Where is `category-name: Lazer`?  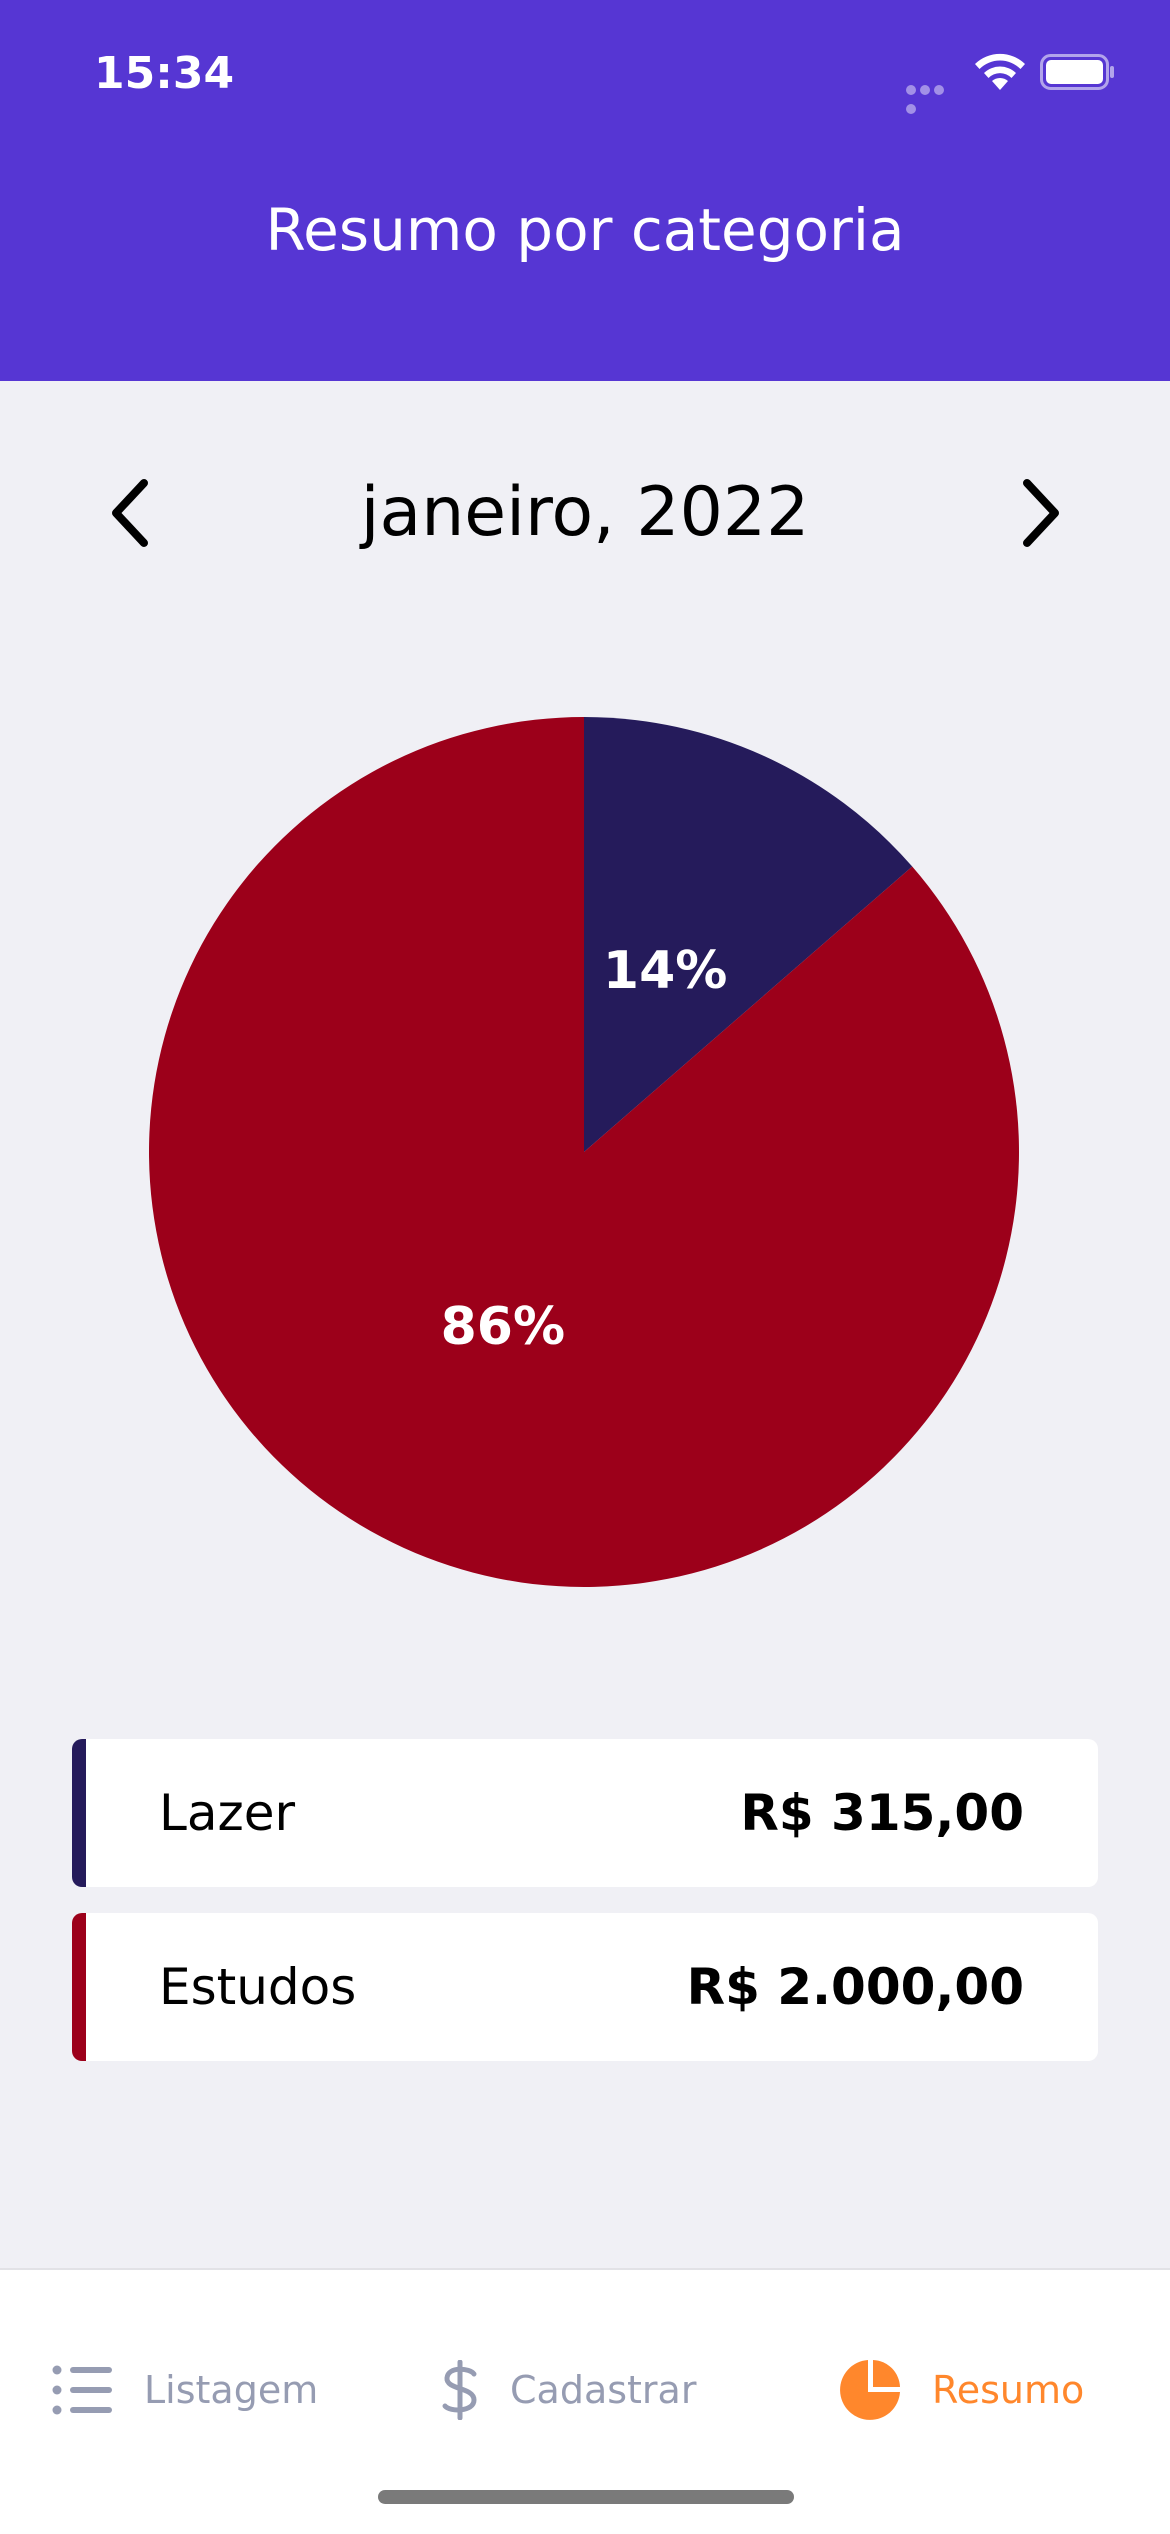 category-name: Lazer is located at coordinates (227, 1813).